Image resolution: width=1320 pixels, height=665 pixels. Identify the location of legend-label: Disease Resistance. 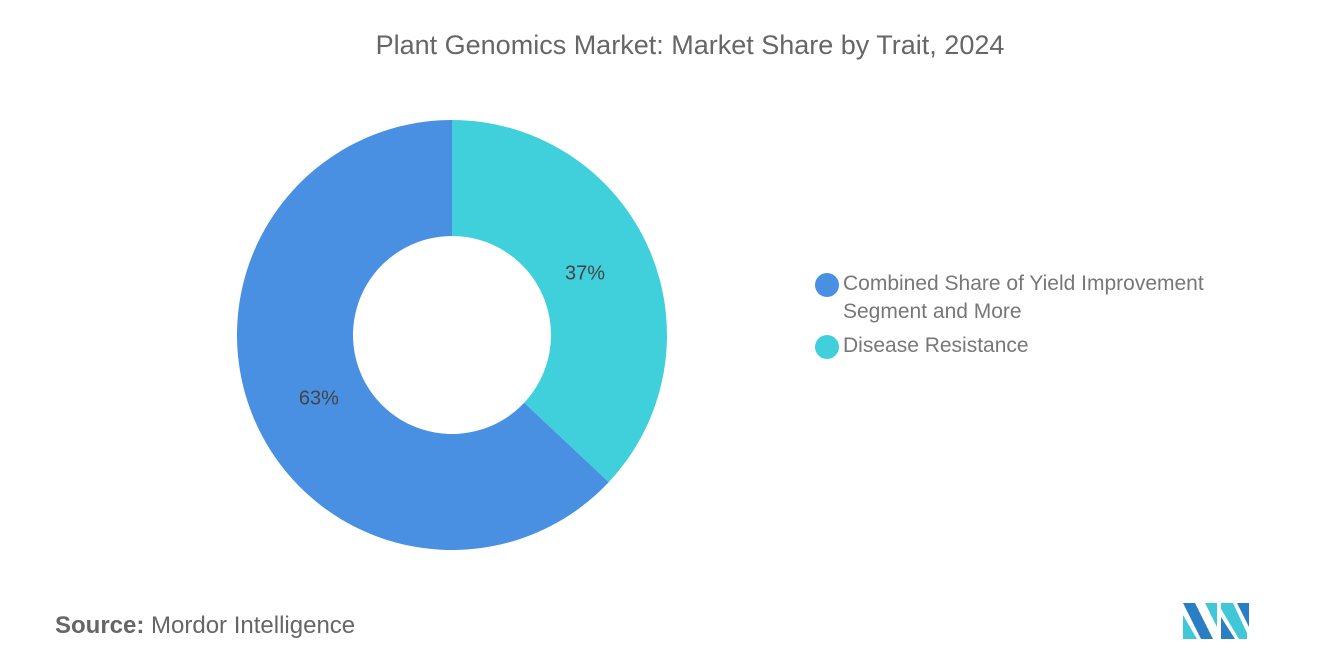
(936, 345).